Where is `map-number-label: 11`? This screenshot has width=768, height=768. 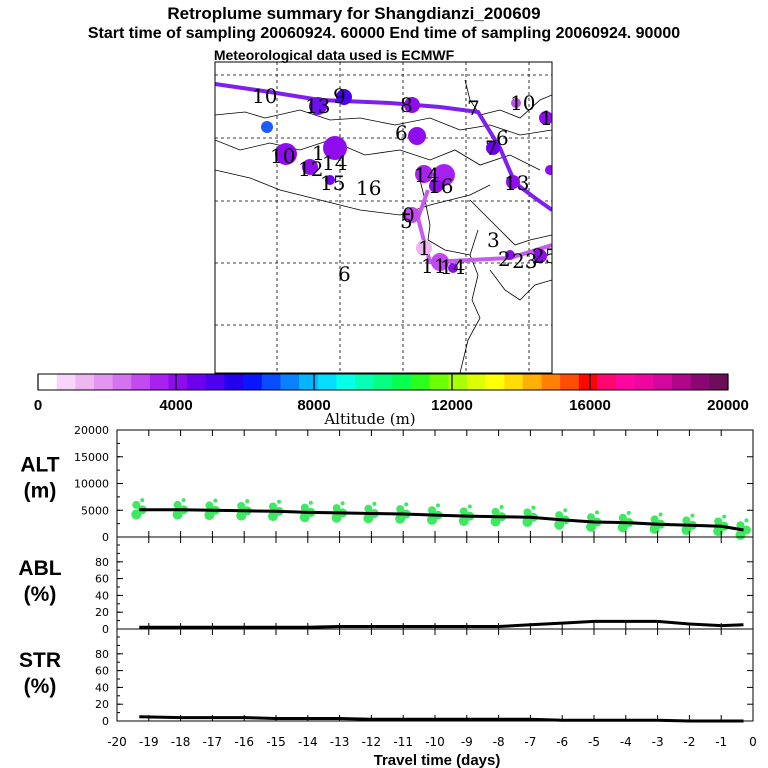
map-number-label: 11 is located at coordinates (433, 266).